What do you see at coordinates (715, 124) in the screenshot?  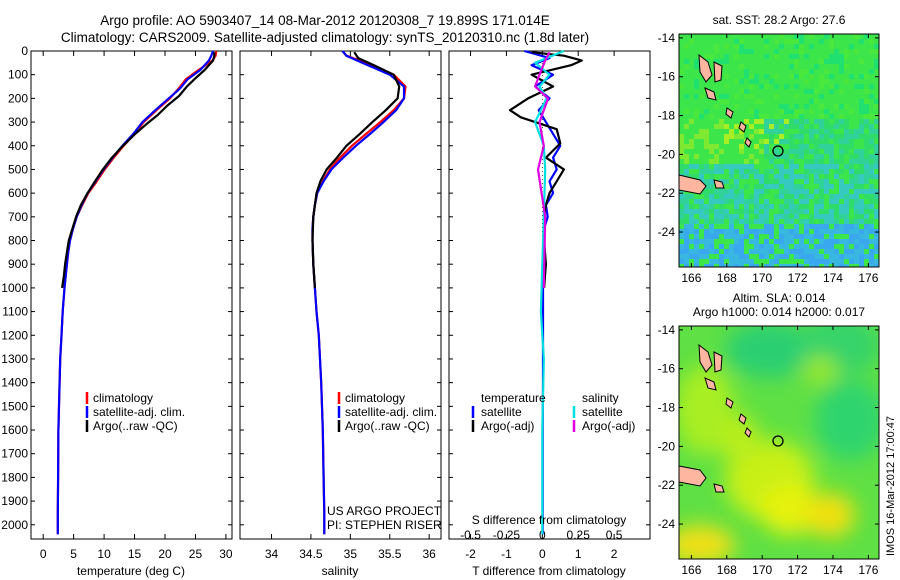 I see `sst-land` at bounding box center [715, 124].